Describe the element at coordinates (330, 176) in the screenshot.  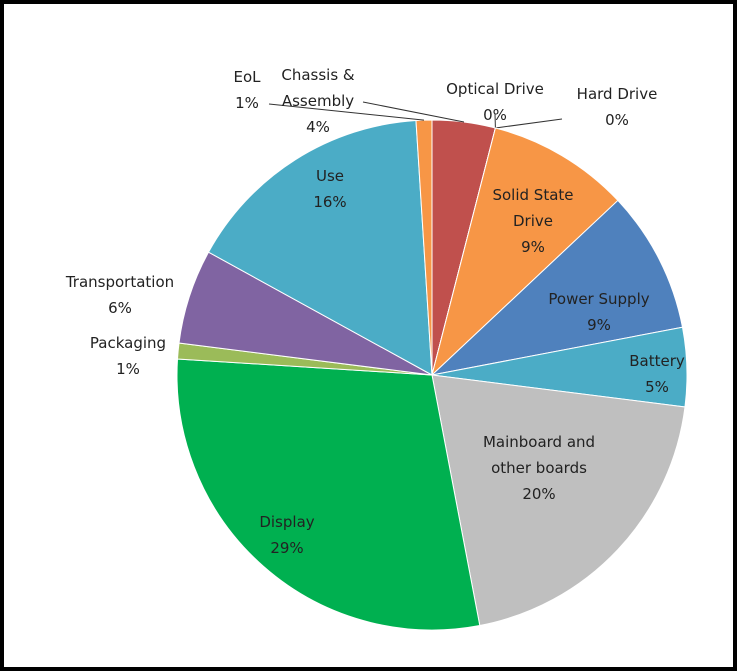
I see `label-name: Use` at that location.